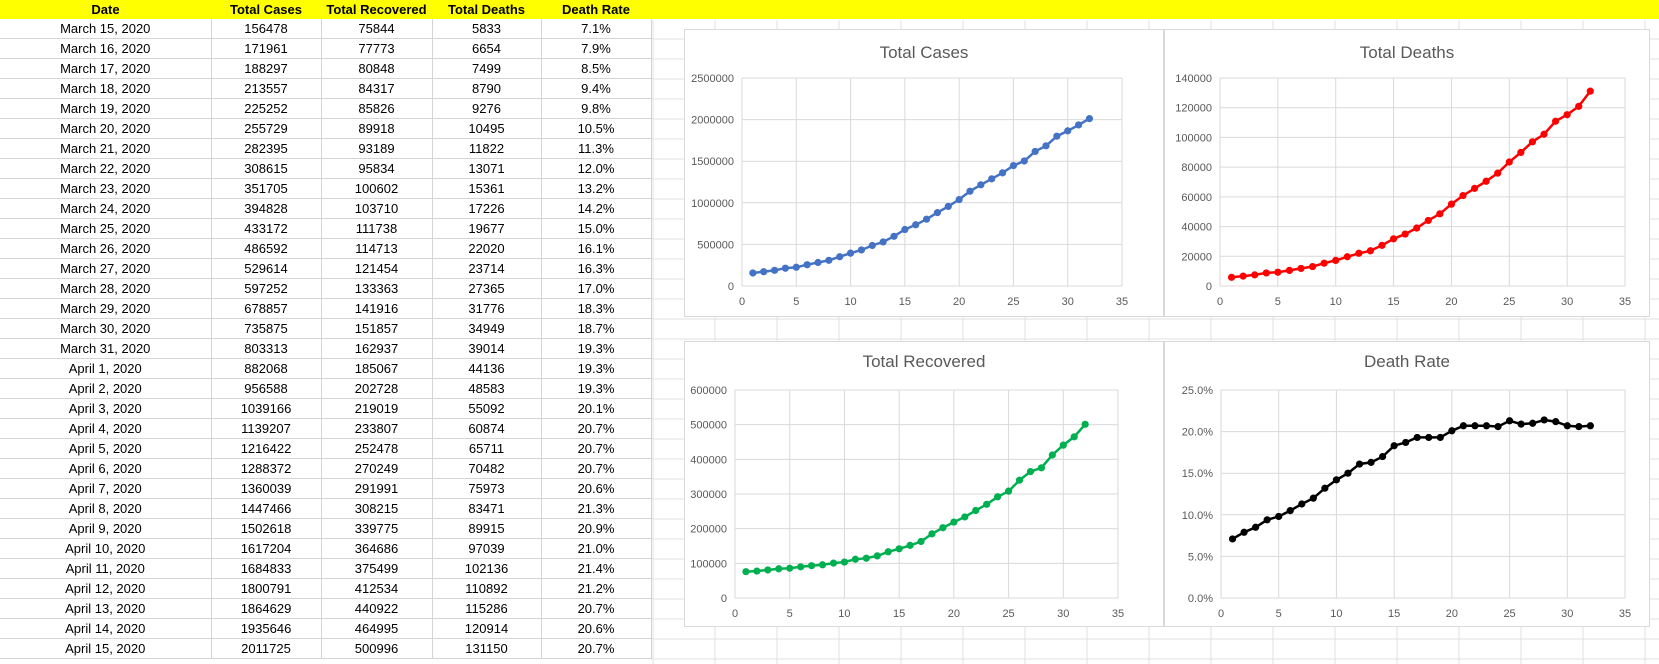 The height and width of the screenshot is (664, 1659). Describe the element at coordinates (377, 188) in the screenshot. I see `cell-total-recovered: 100602` at that location.